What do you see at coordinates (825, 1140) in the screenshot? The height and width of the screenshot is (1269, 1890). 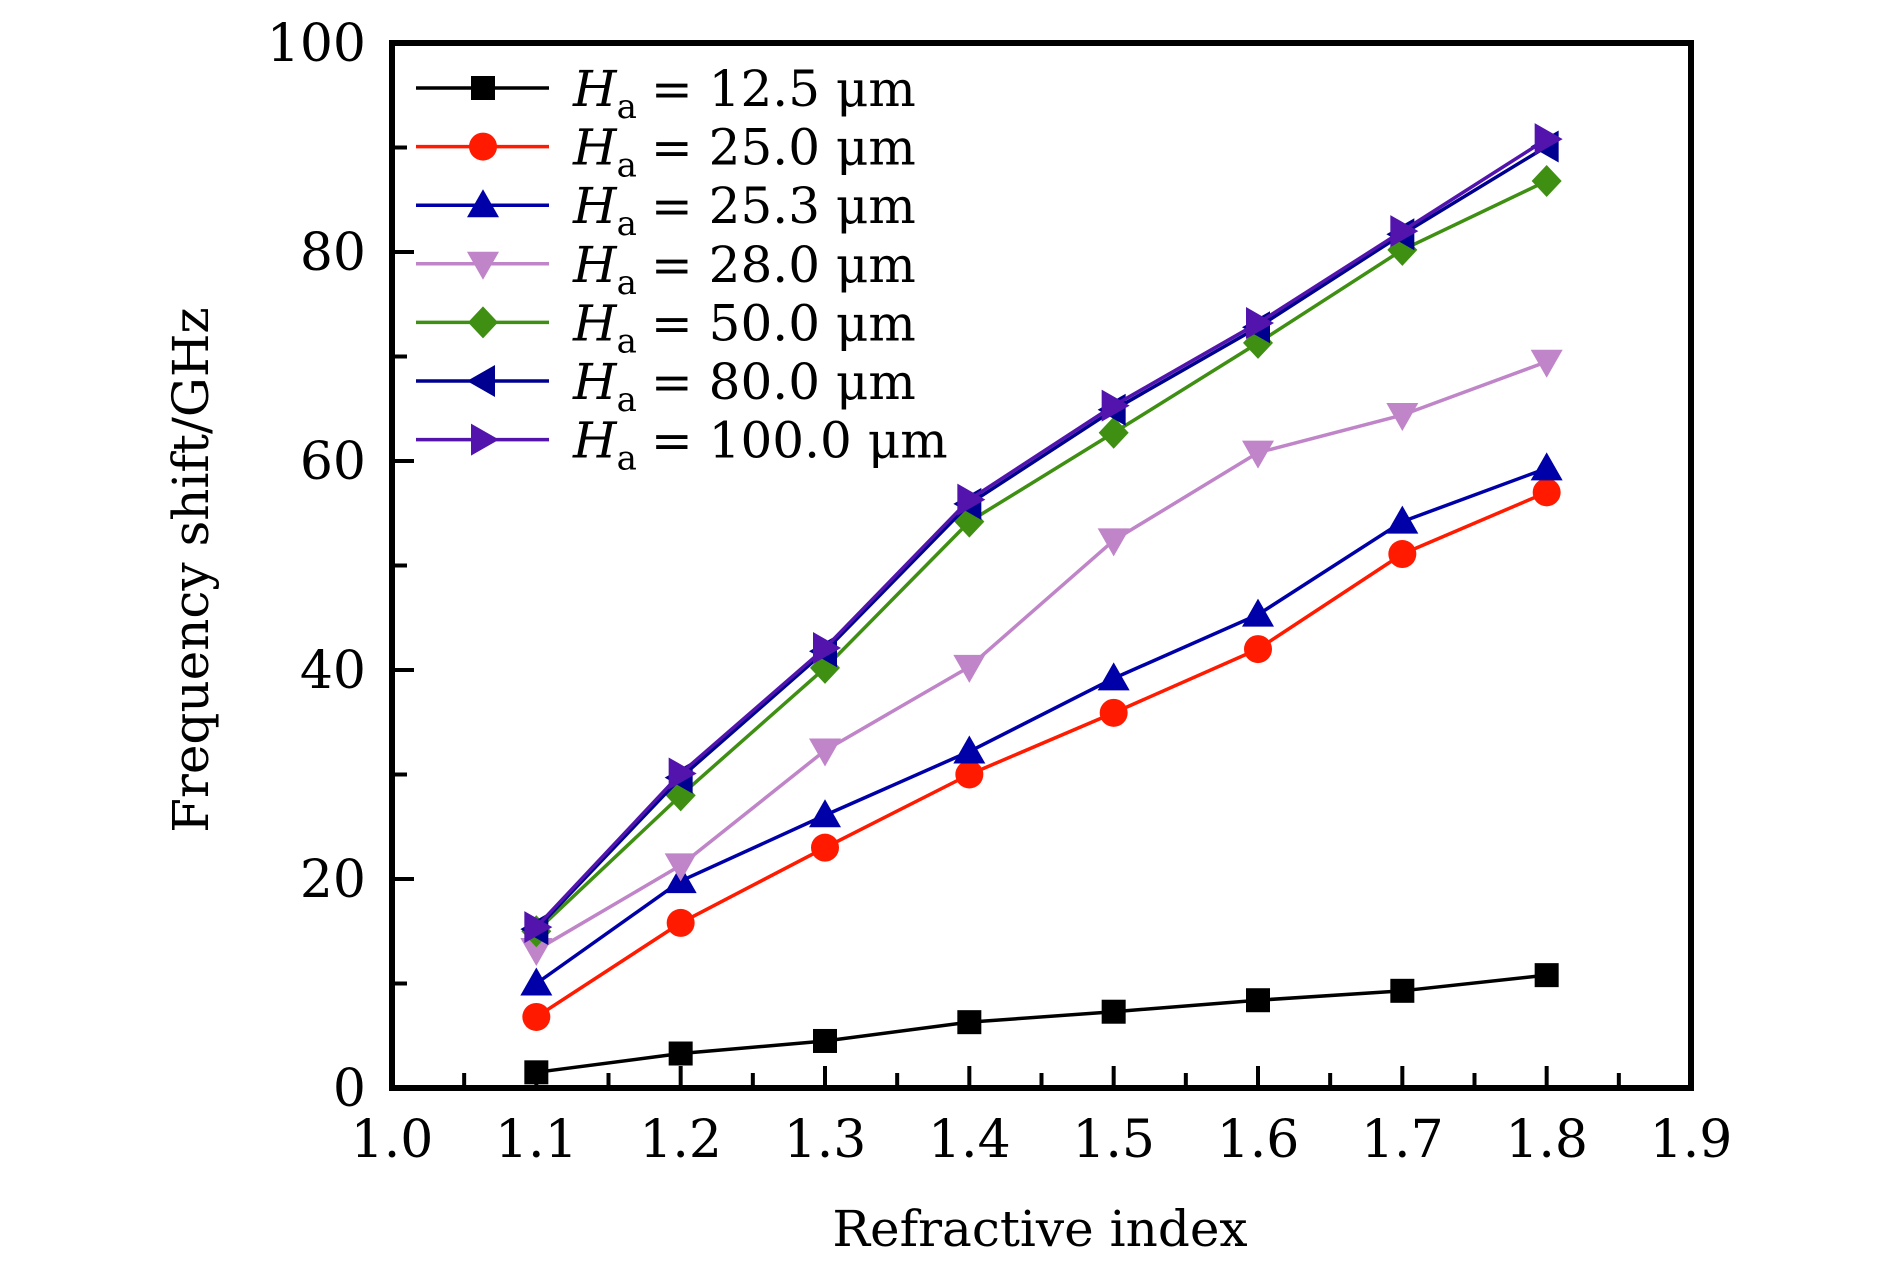 I see `x-tick-label: 1.3` at bounding box center [825, 1140].